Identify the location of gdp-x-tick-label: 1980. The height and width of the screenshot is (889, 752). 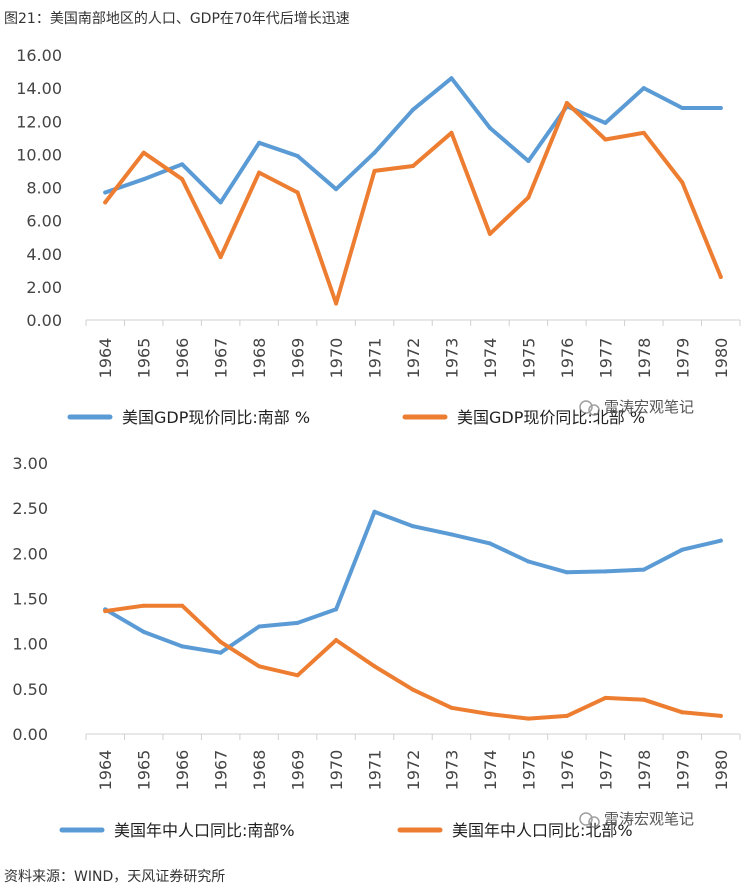
(721, 358).